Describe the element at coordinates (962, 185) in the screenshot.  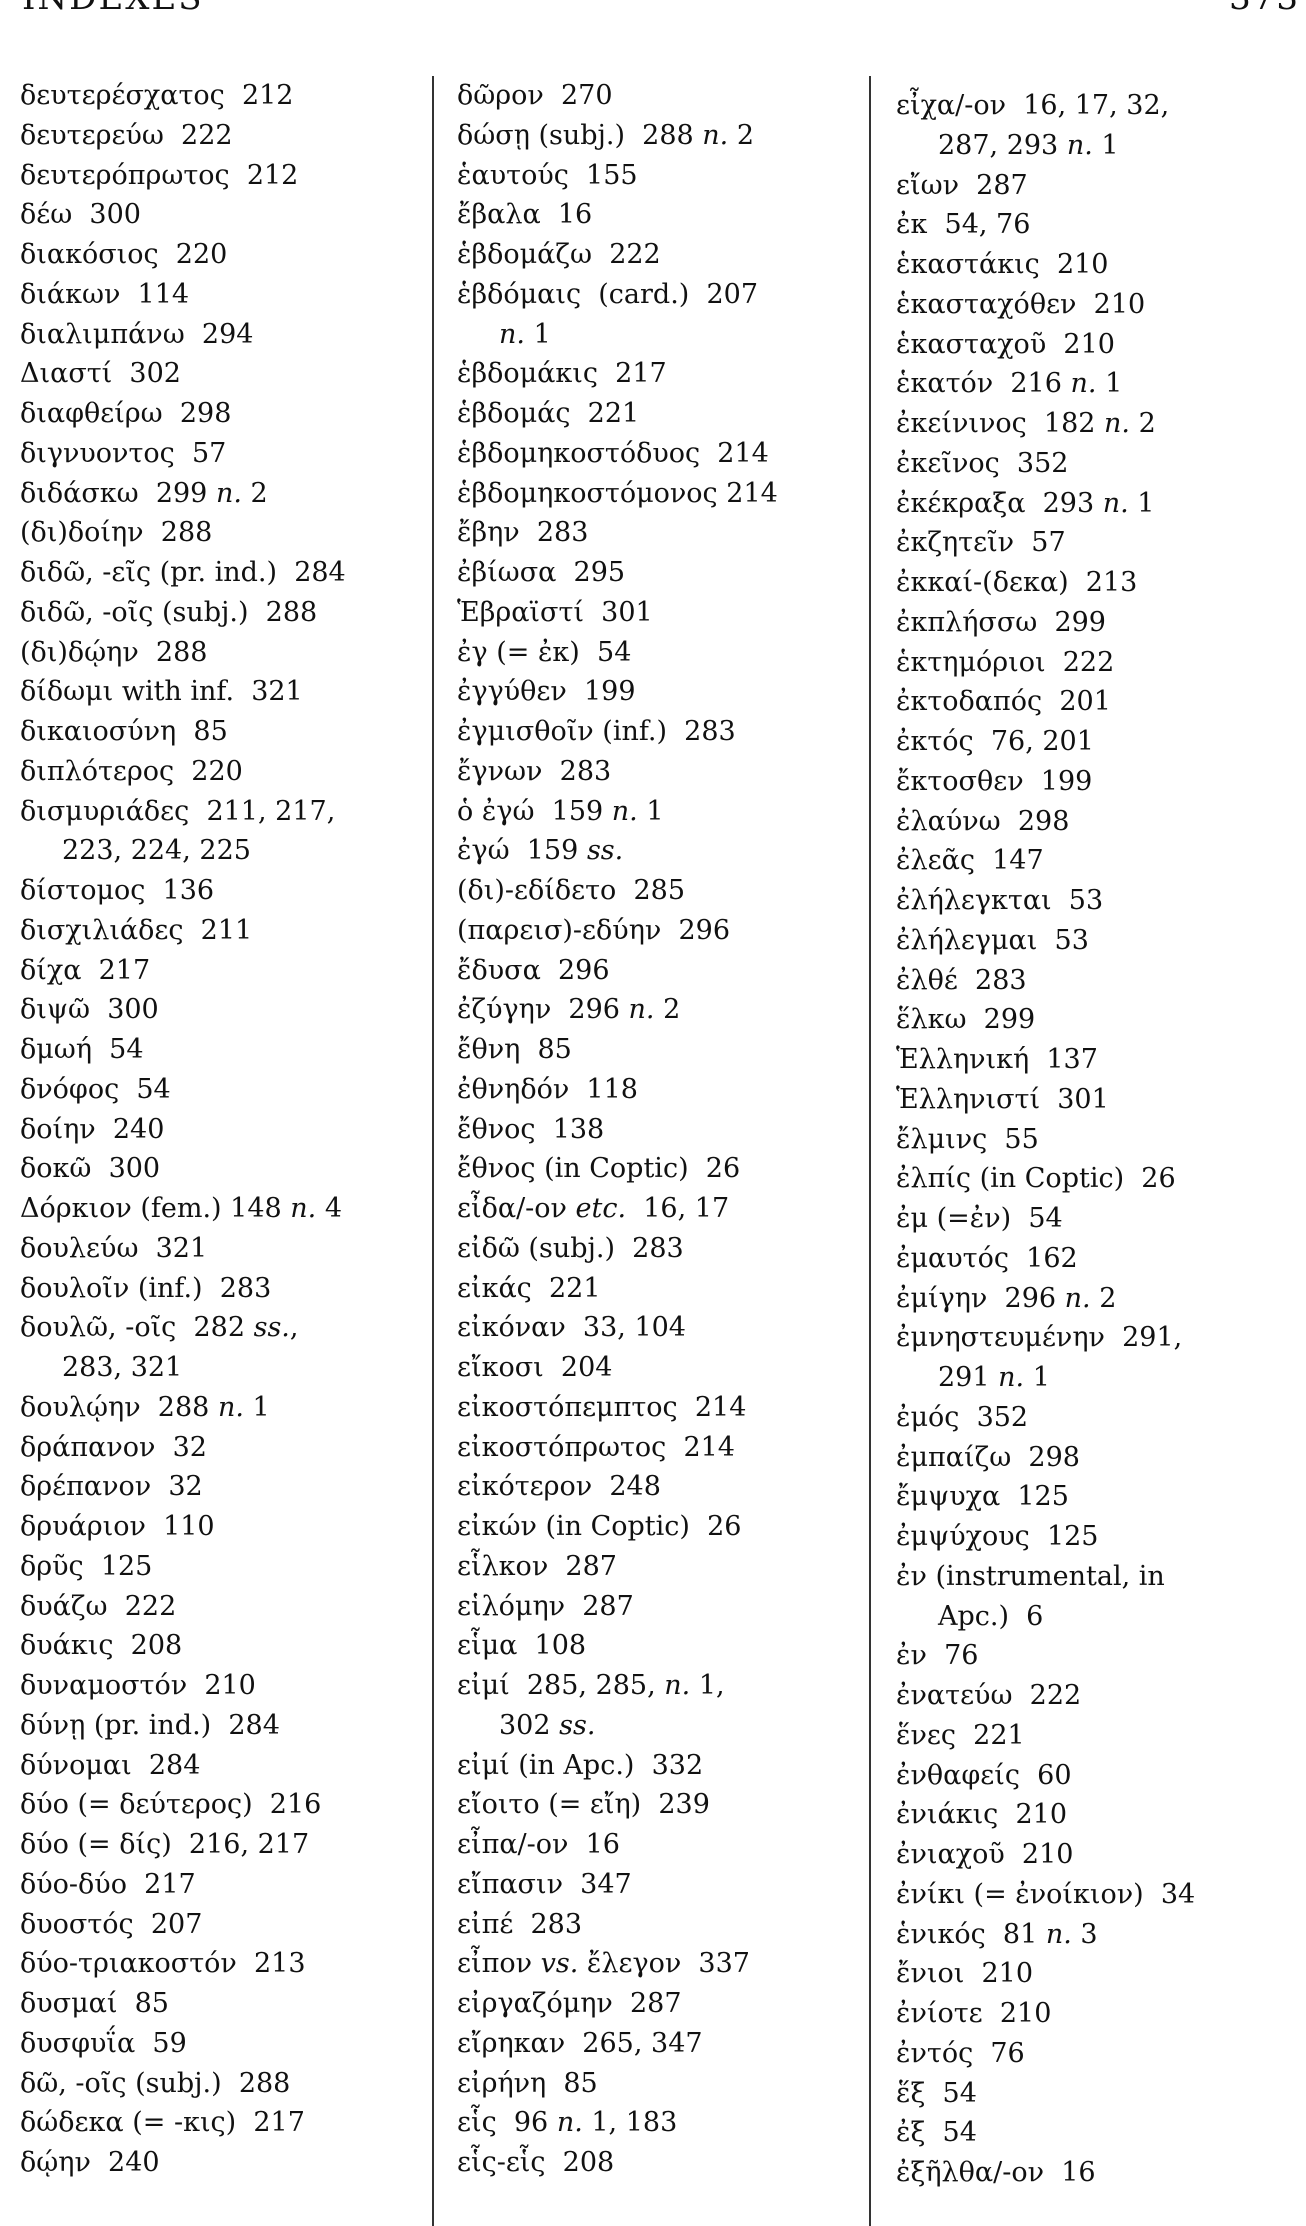
I see `index-entry: εἴων 287` at that location.